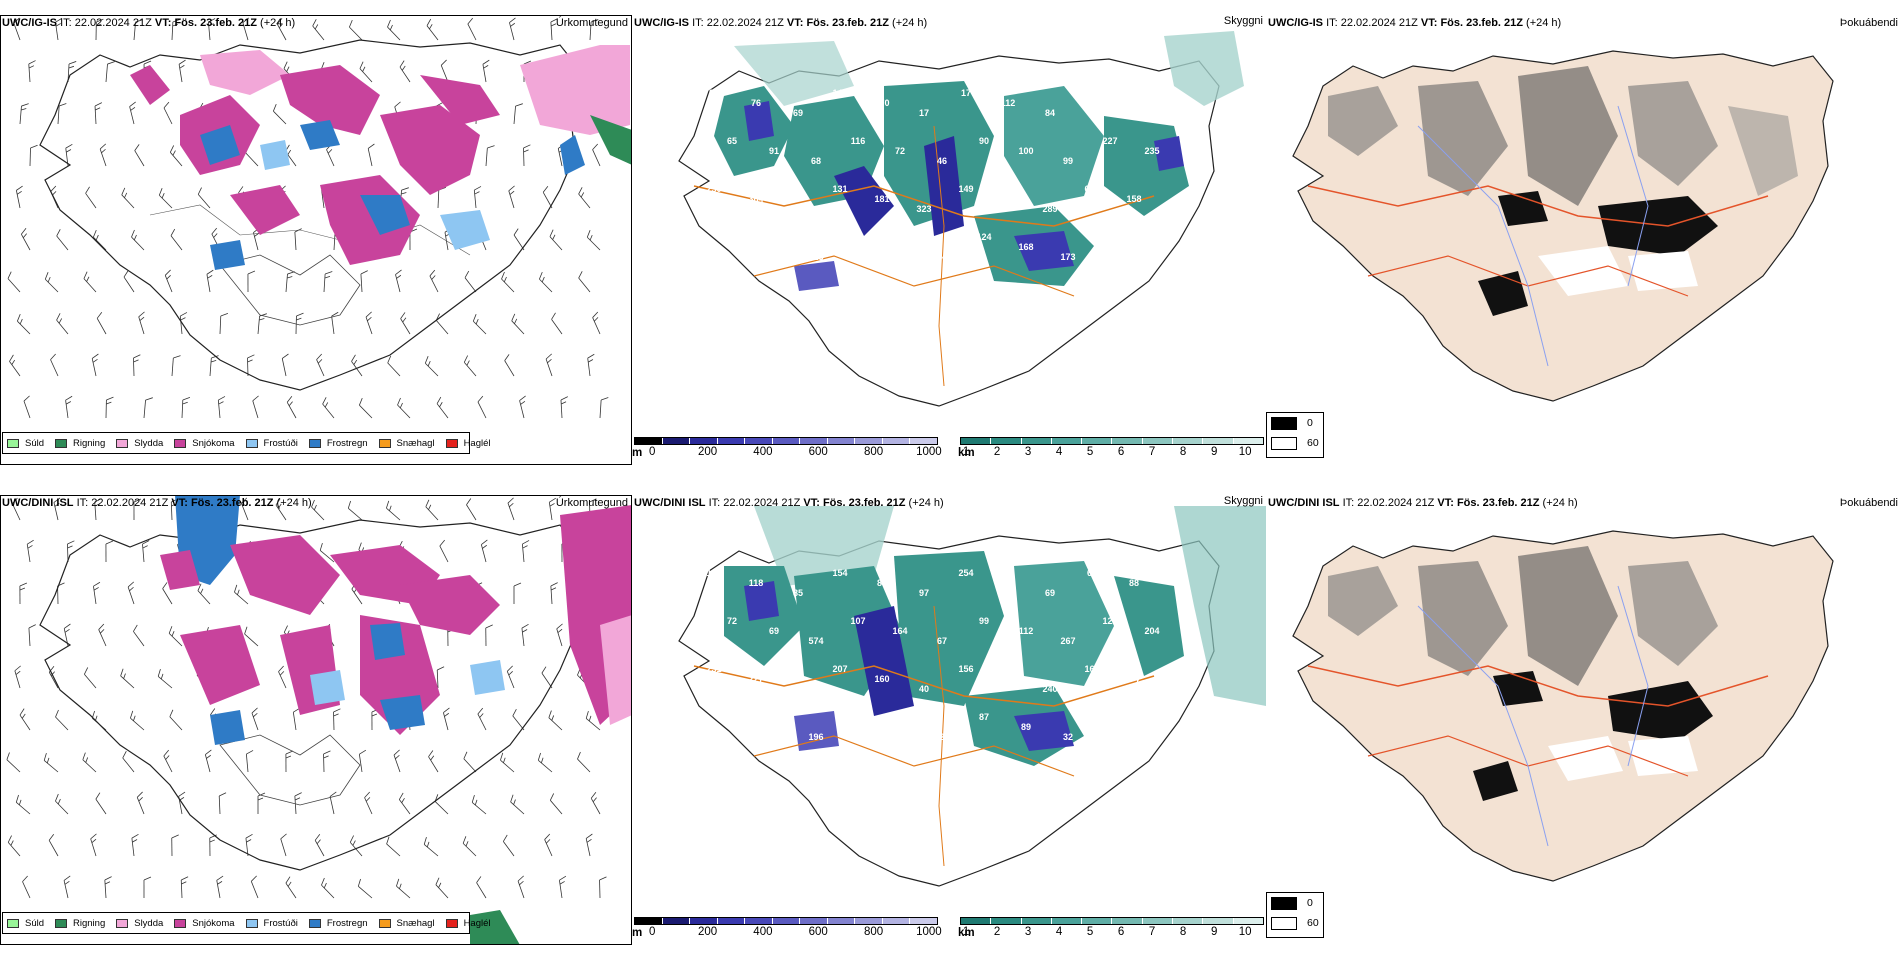 The image size is (1900, 962). I want to click on legend-label: Snæhagl, so click(416, 443).